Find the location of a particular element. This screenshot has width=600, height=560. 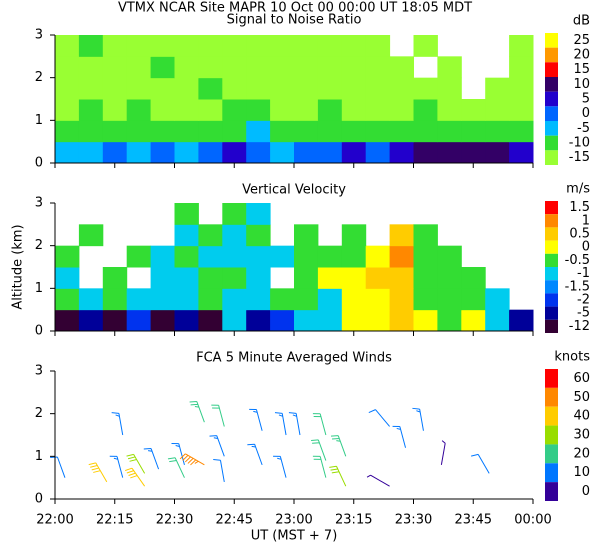

y-tick-label: 2 is located at coordinates (39, 245).